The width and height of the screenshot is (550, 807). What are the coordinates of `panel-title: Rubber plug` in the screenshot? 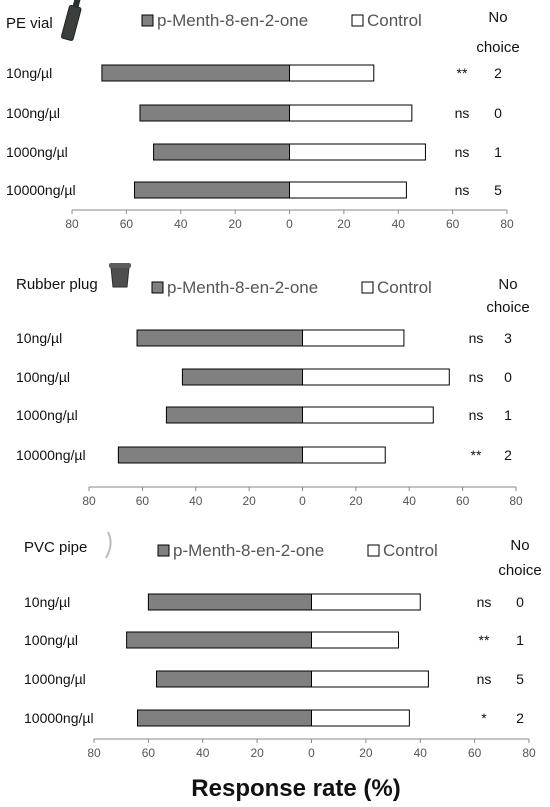 It's located at (57, 284).